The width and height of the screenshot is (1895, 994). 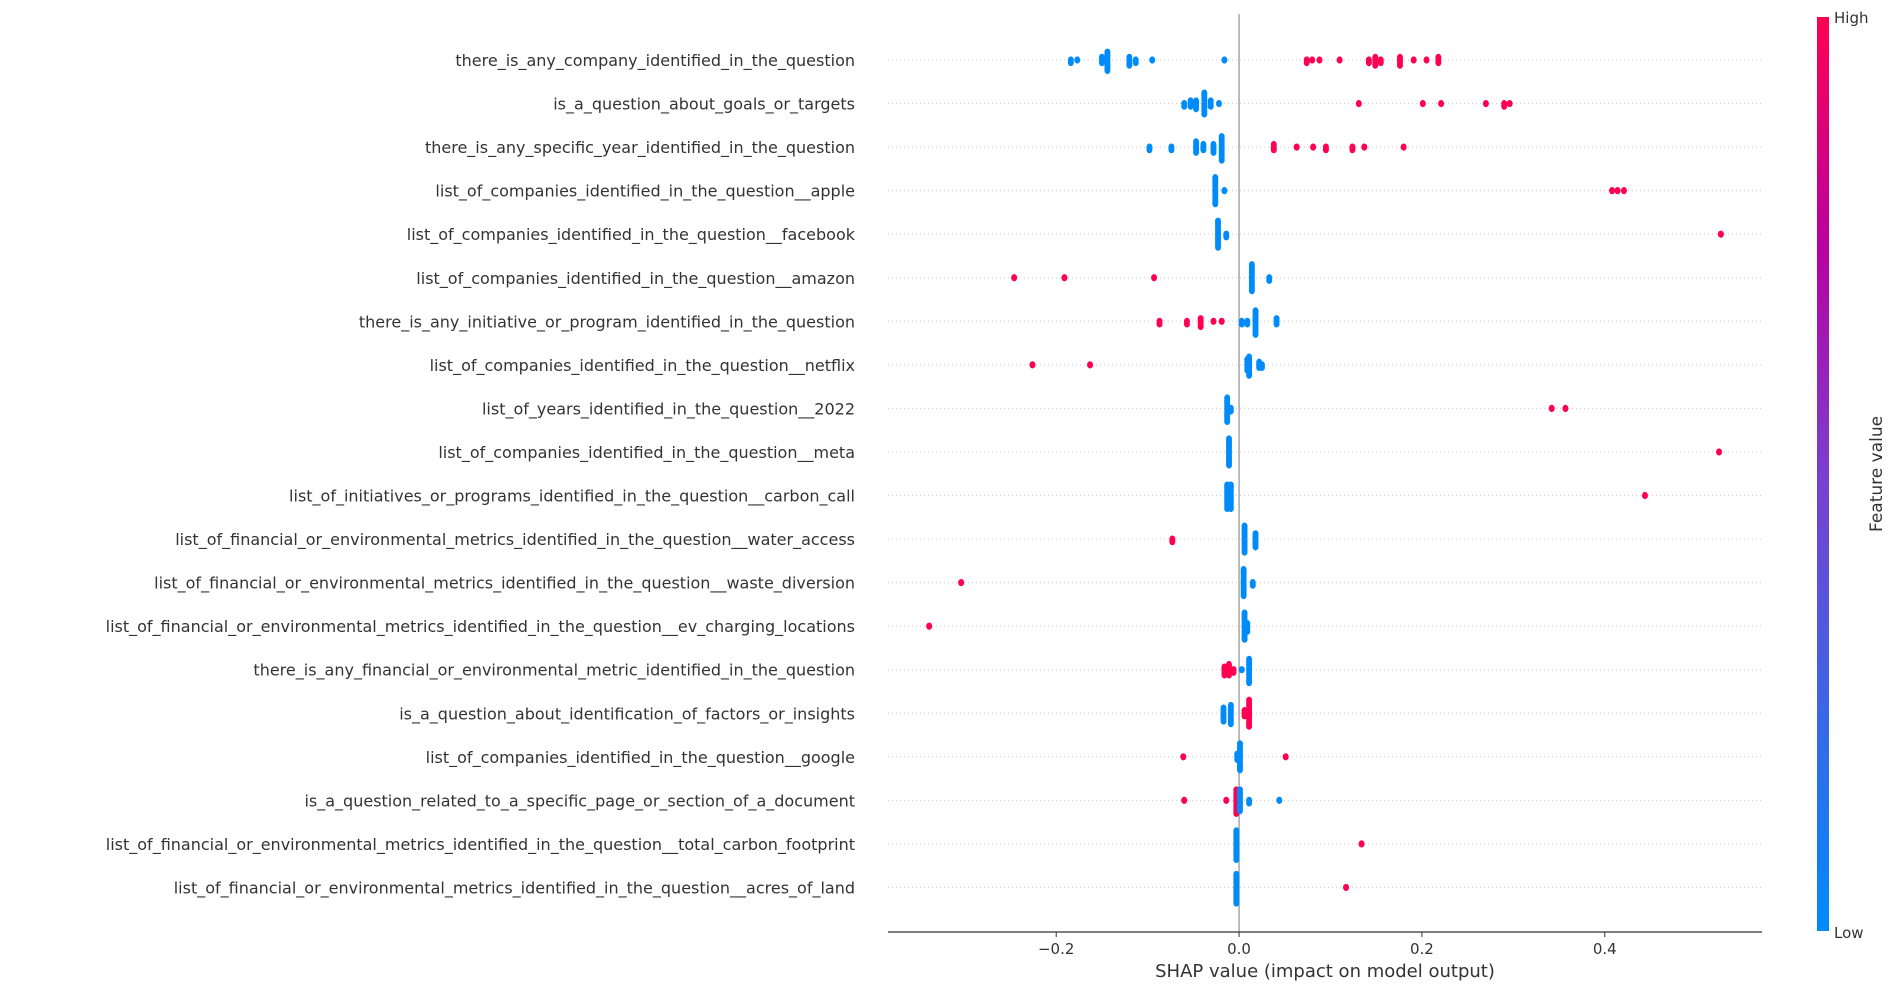 What do you see at coordinates (1877, 474) in the screenshot?
I see `colorbar-title: Feature value` at bounding box center [1877, 474].